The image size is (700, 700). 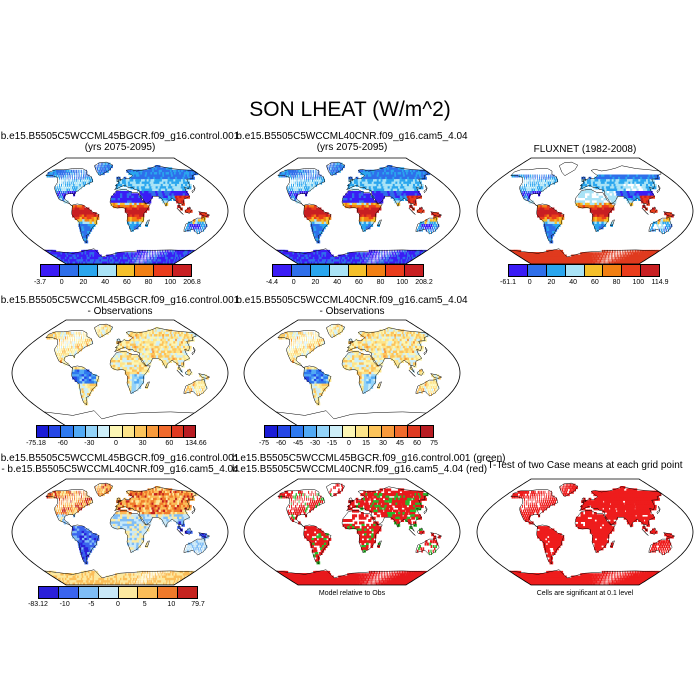 I want to click on map-panel: FLUXNET (1982-2008), so click(x=582, y=149).